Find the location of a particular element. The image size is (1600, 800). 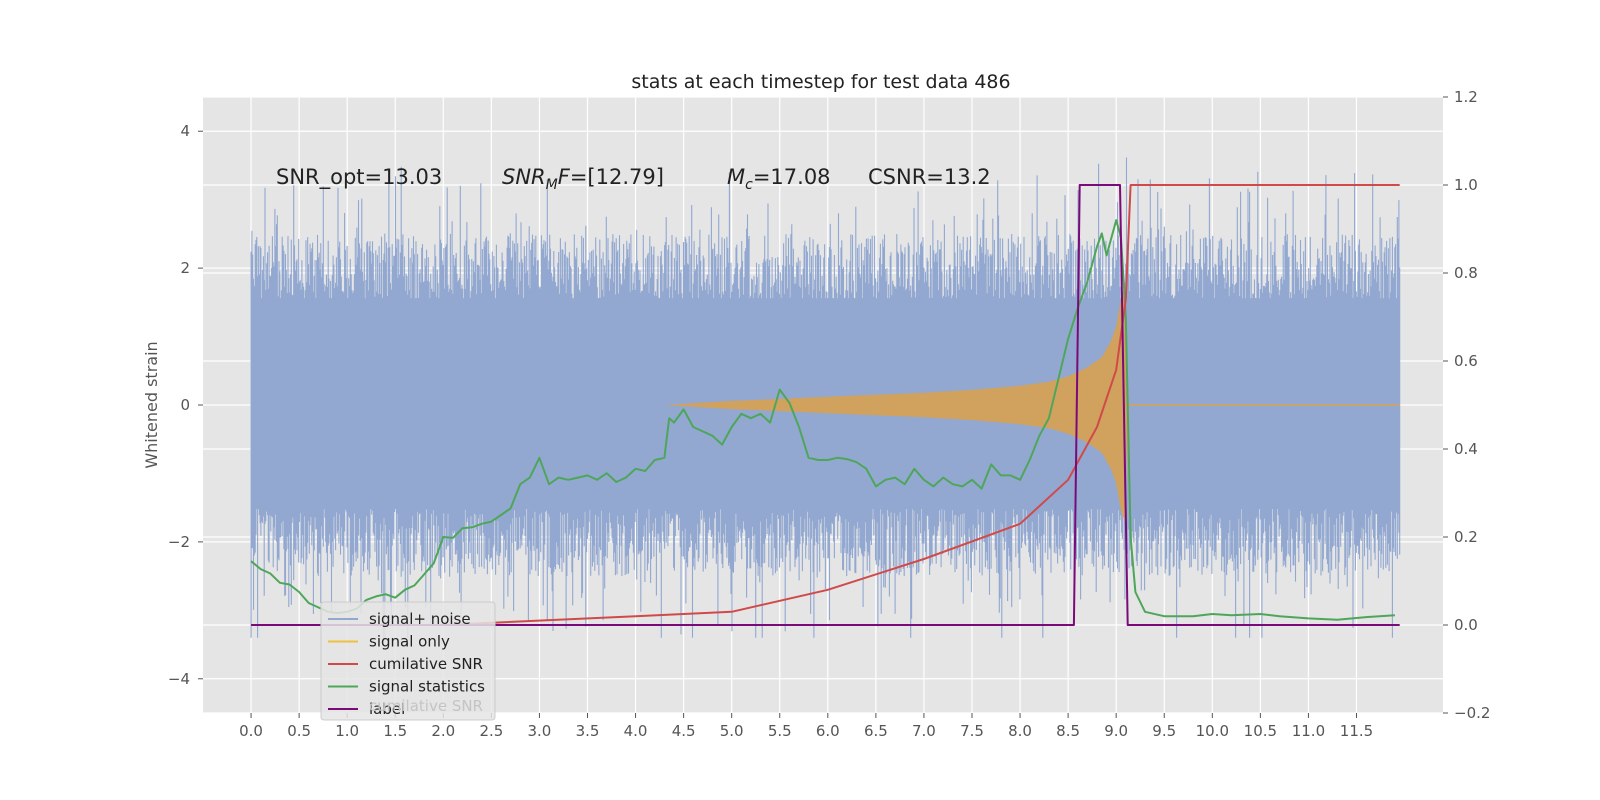

legend-label: signal statistics is located at coordinates (427, 687).